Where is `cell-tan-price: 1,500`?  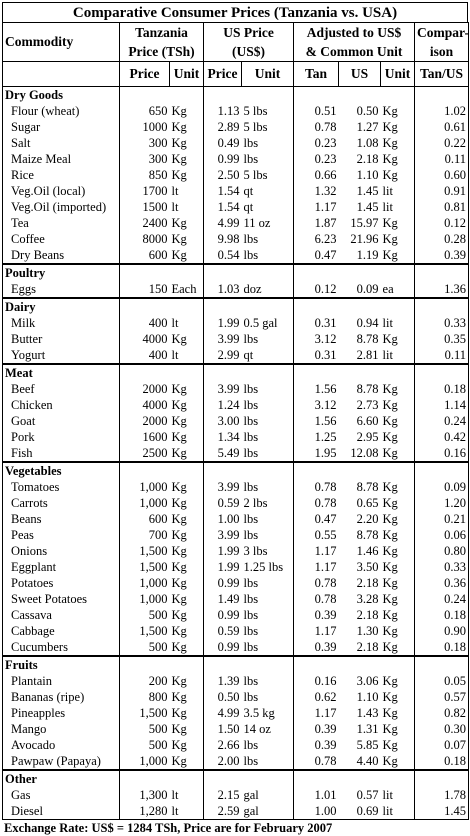
cell-tan-price: 1,500 is located at coordinates (153, 551).